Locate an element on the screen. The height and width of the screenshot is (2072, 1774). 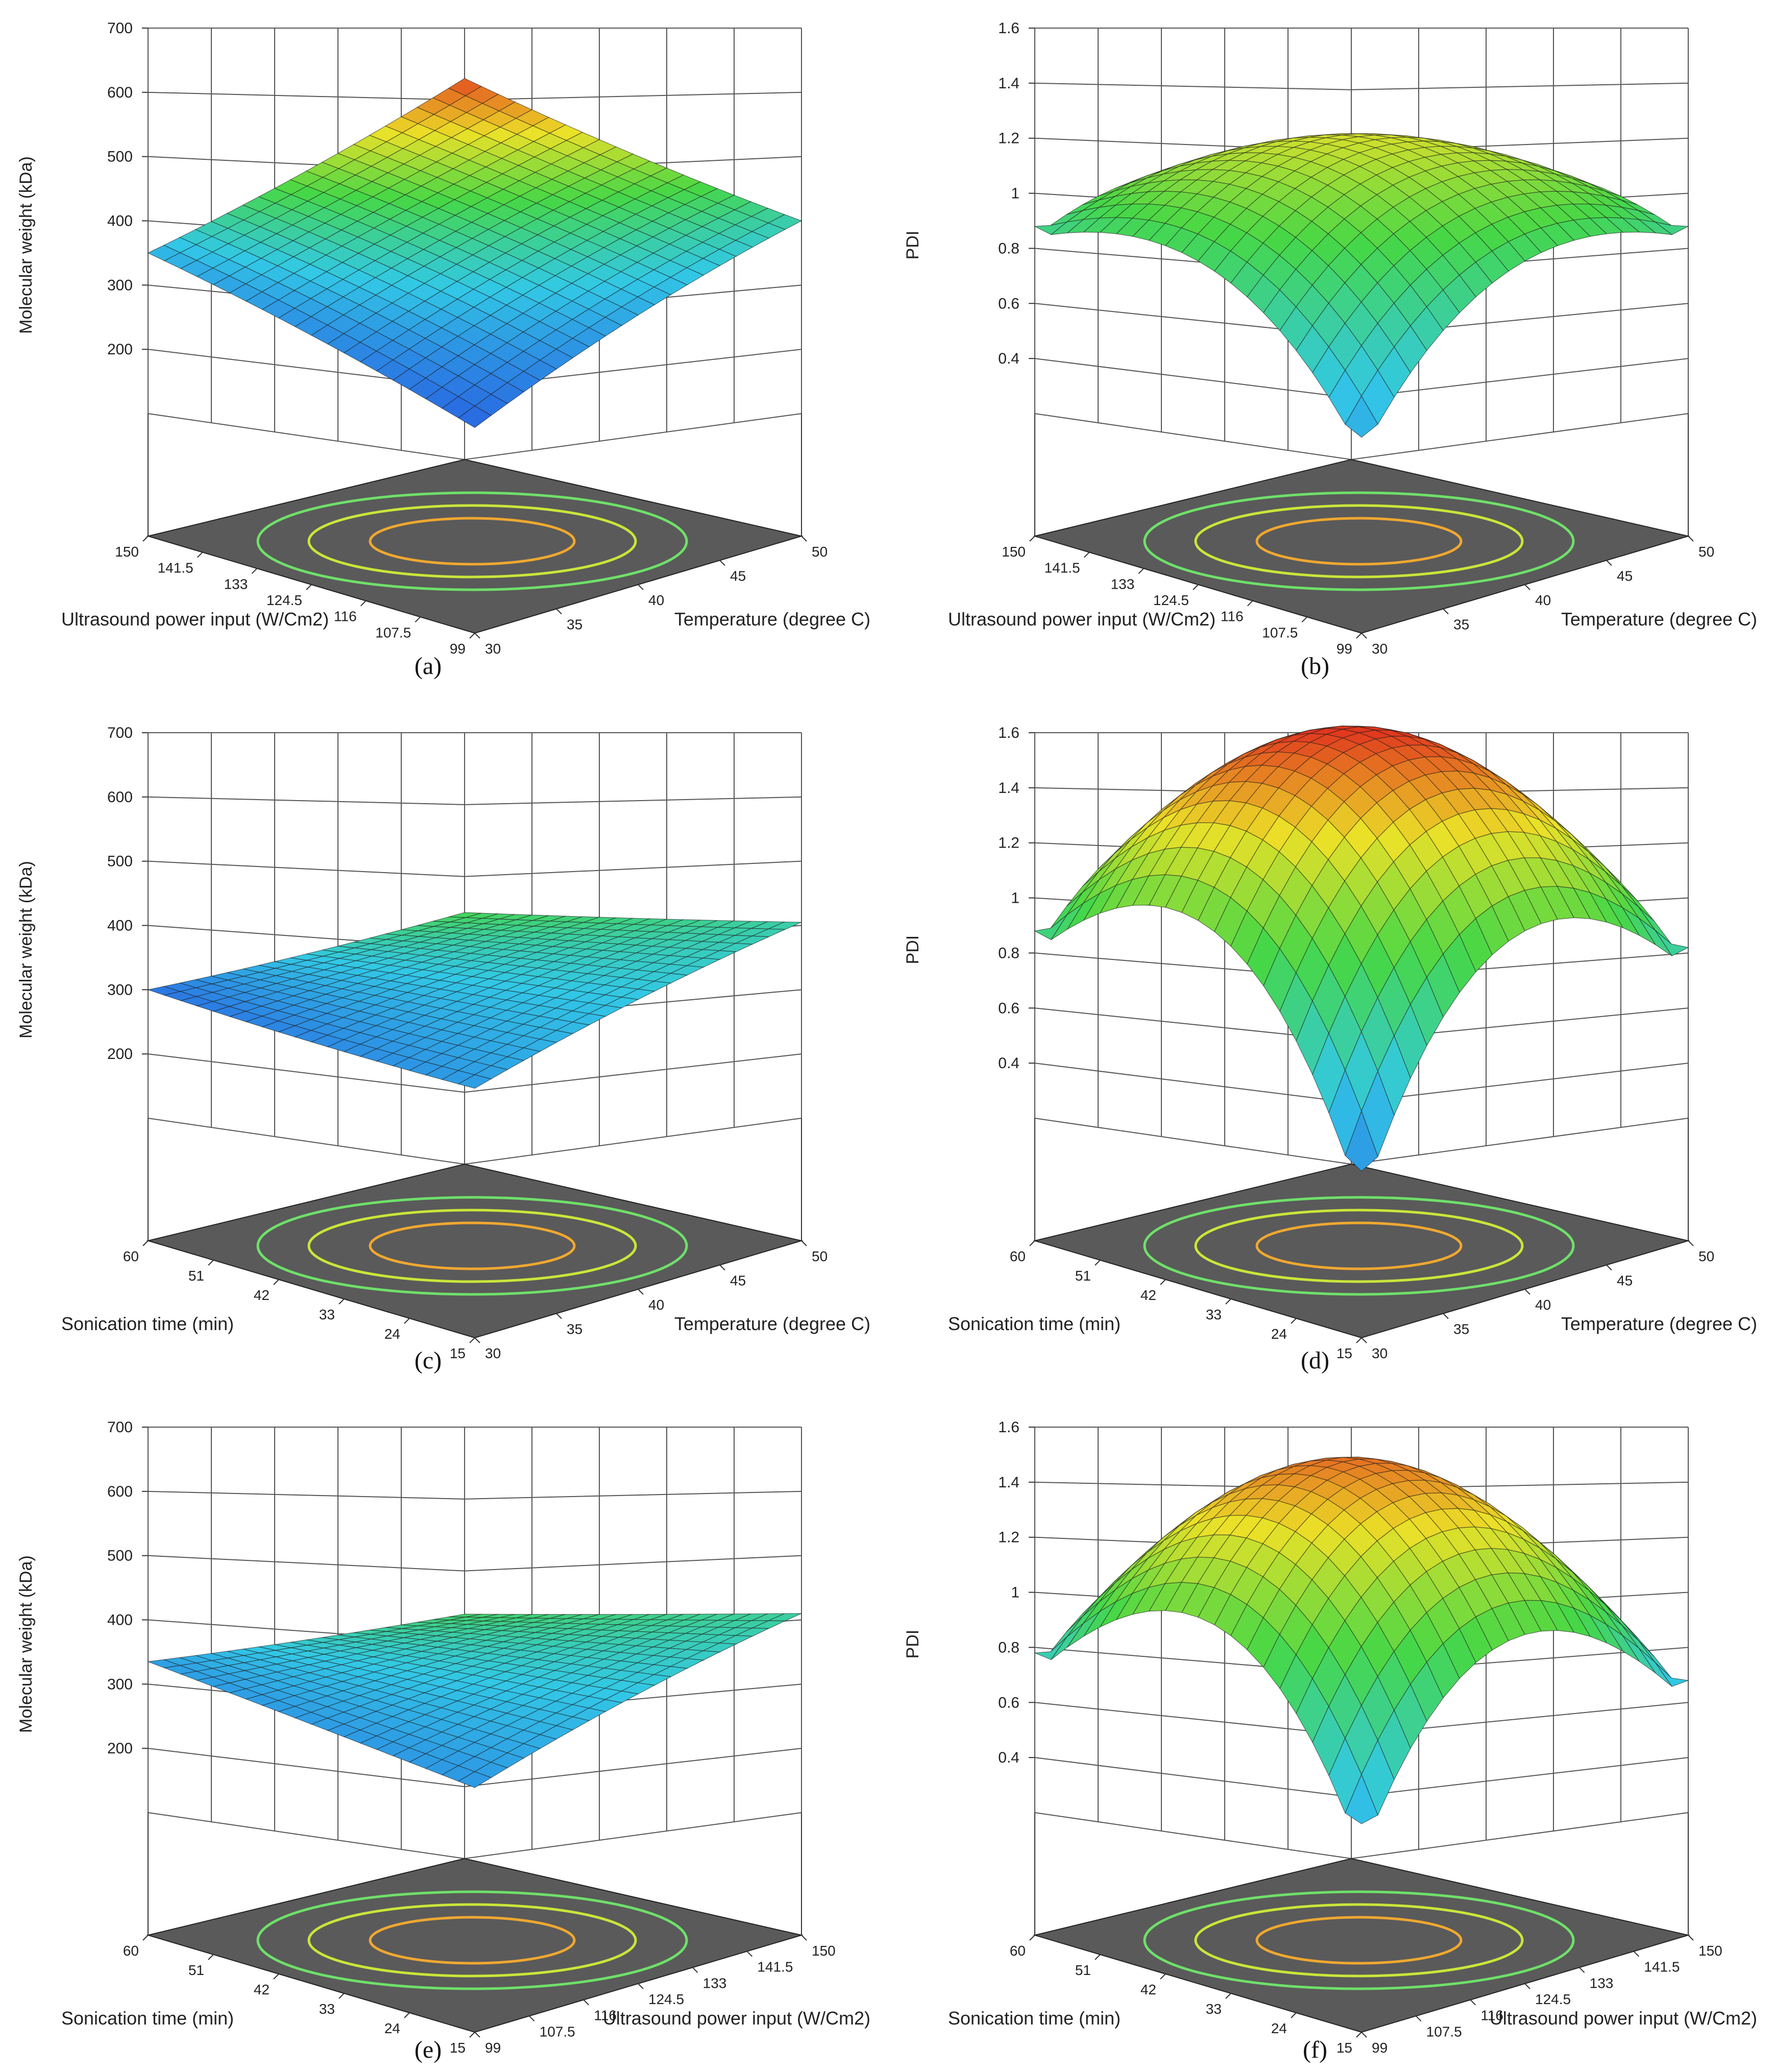
z-tick-label: 500 is located at coordinates (120, 1556).